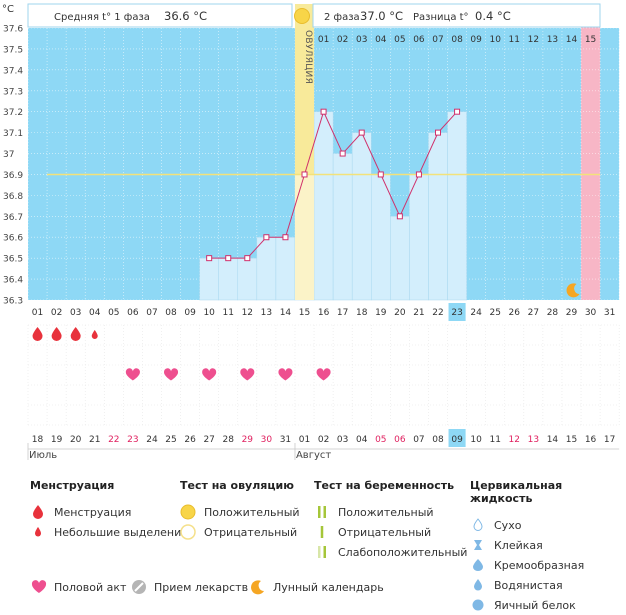  Describe the element at coordinates (13, 30) in the screenshot. I see `y-tick-label: 37.6` at that location.